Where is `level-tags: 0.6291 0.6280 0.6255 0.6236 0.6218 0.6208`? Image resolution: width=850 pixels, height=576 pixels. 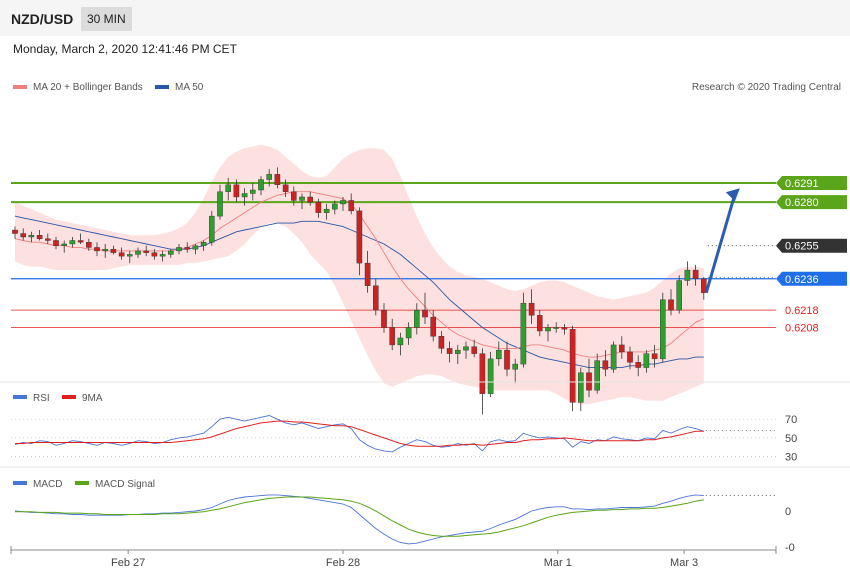 level-tags: 0.6291 0.6280 0.6255 0.6236 0.6218 0.6208 is located at coordinates (811, 255).